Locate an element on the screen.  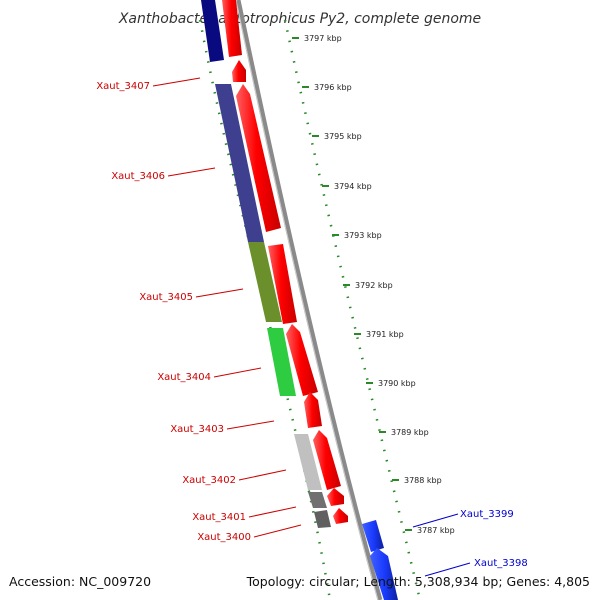
gene-label-xaut-3401: Xaut_3401 is located at coordinates (219, 517).